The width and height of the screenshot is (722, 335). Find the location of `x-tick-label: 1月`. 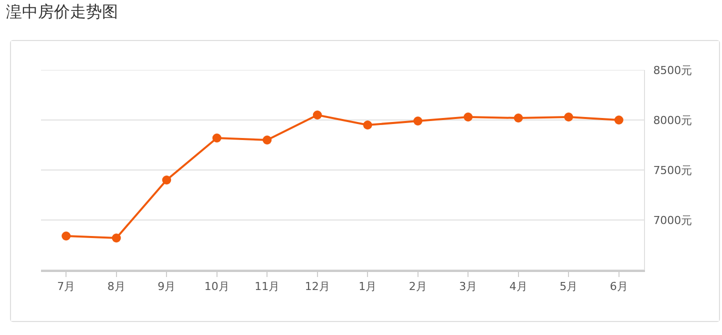

x-tick-label: 1月 is located at coordinates (367, 287).